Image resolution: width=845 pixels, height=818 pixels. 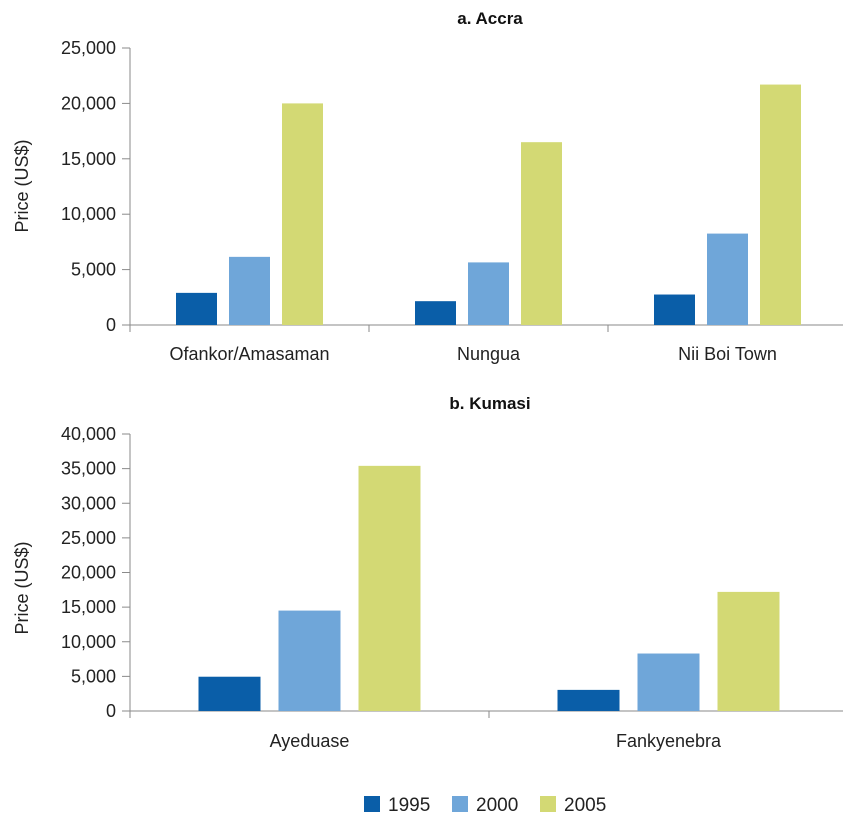 What do you see at coordinates (460, 804) in the screenshot?
I see `legend-swatch-2000` at bounding box center [460, 804].